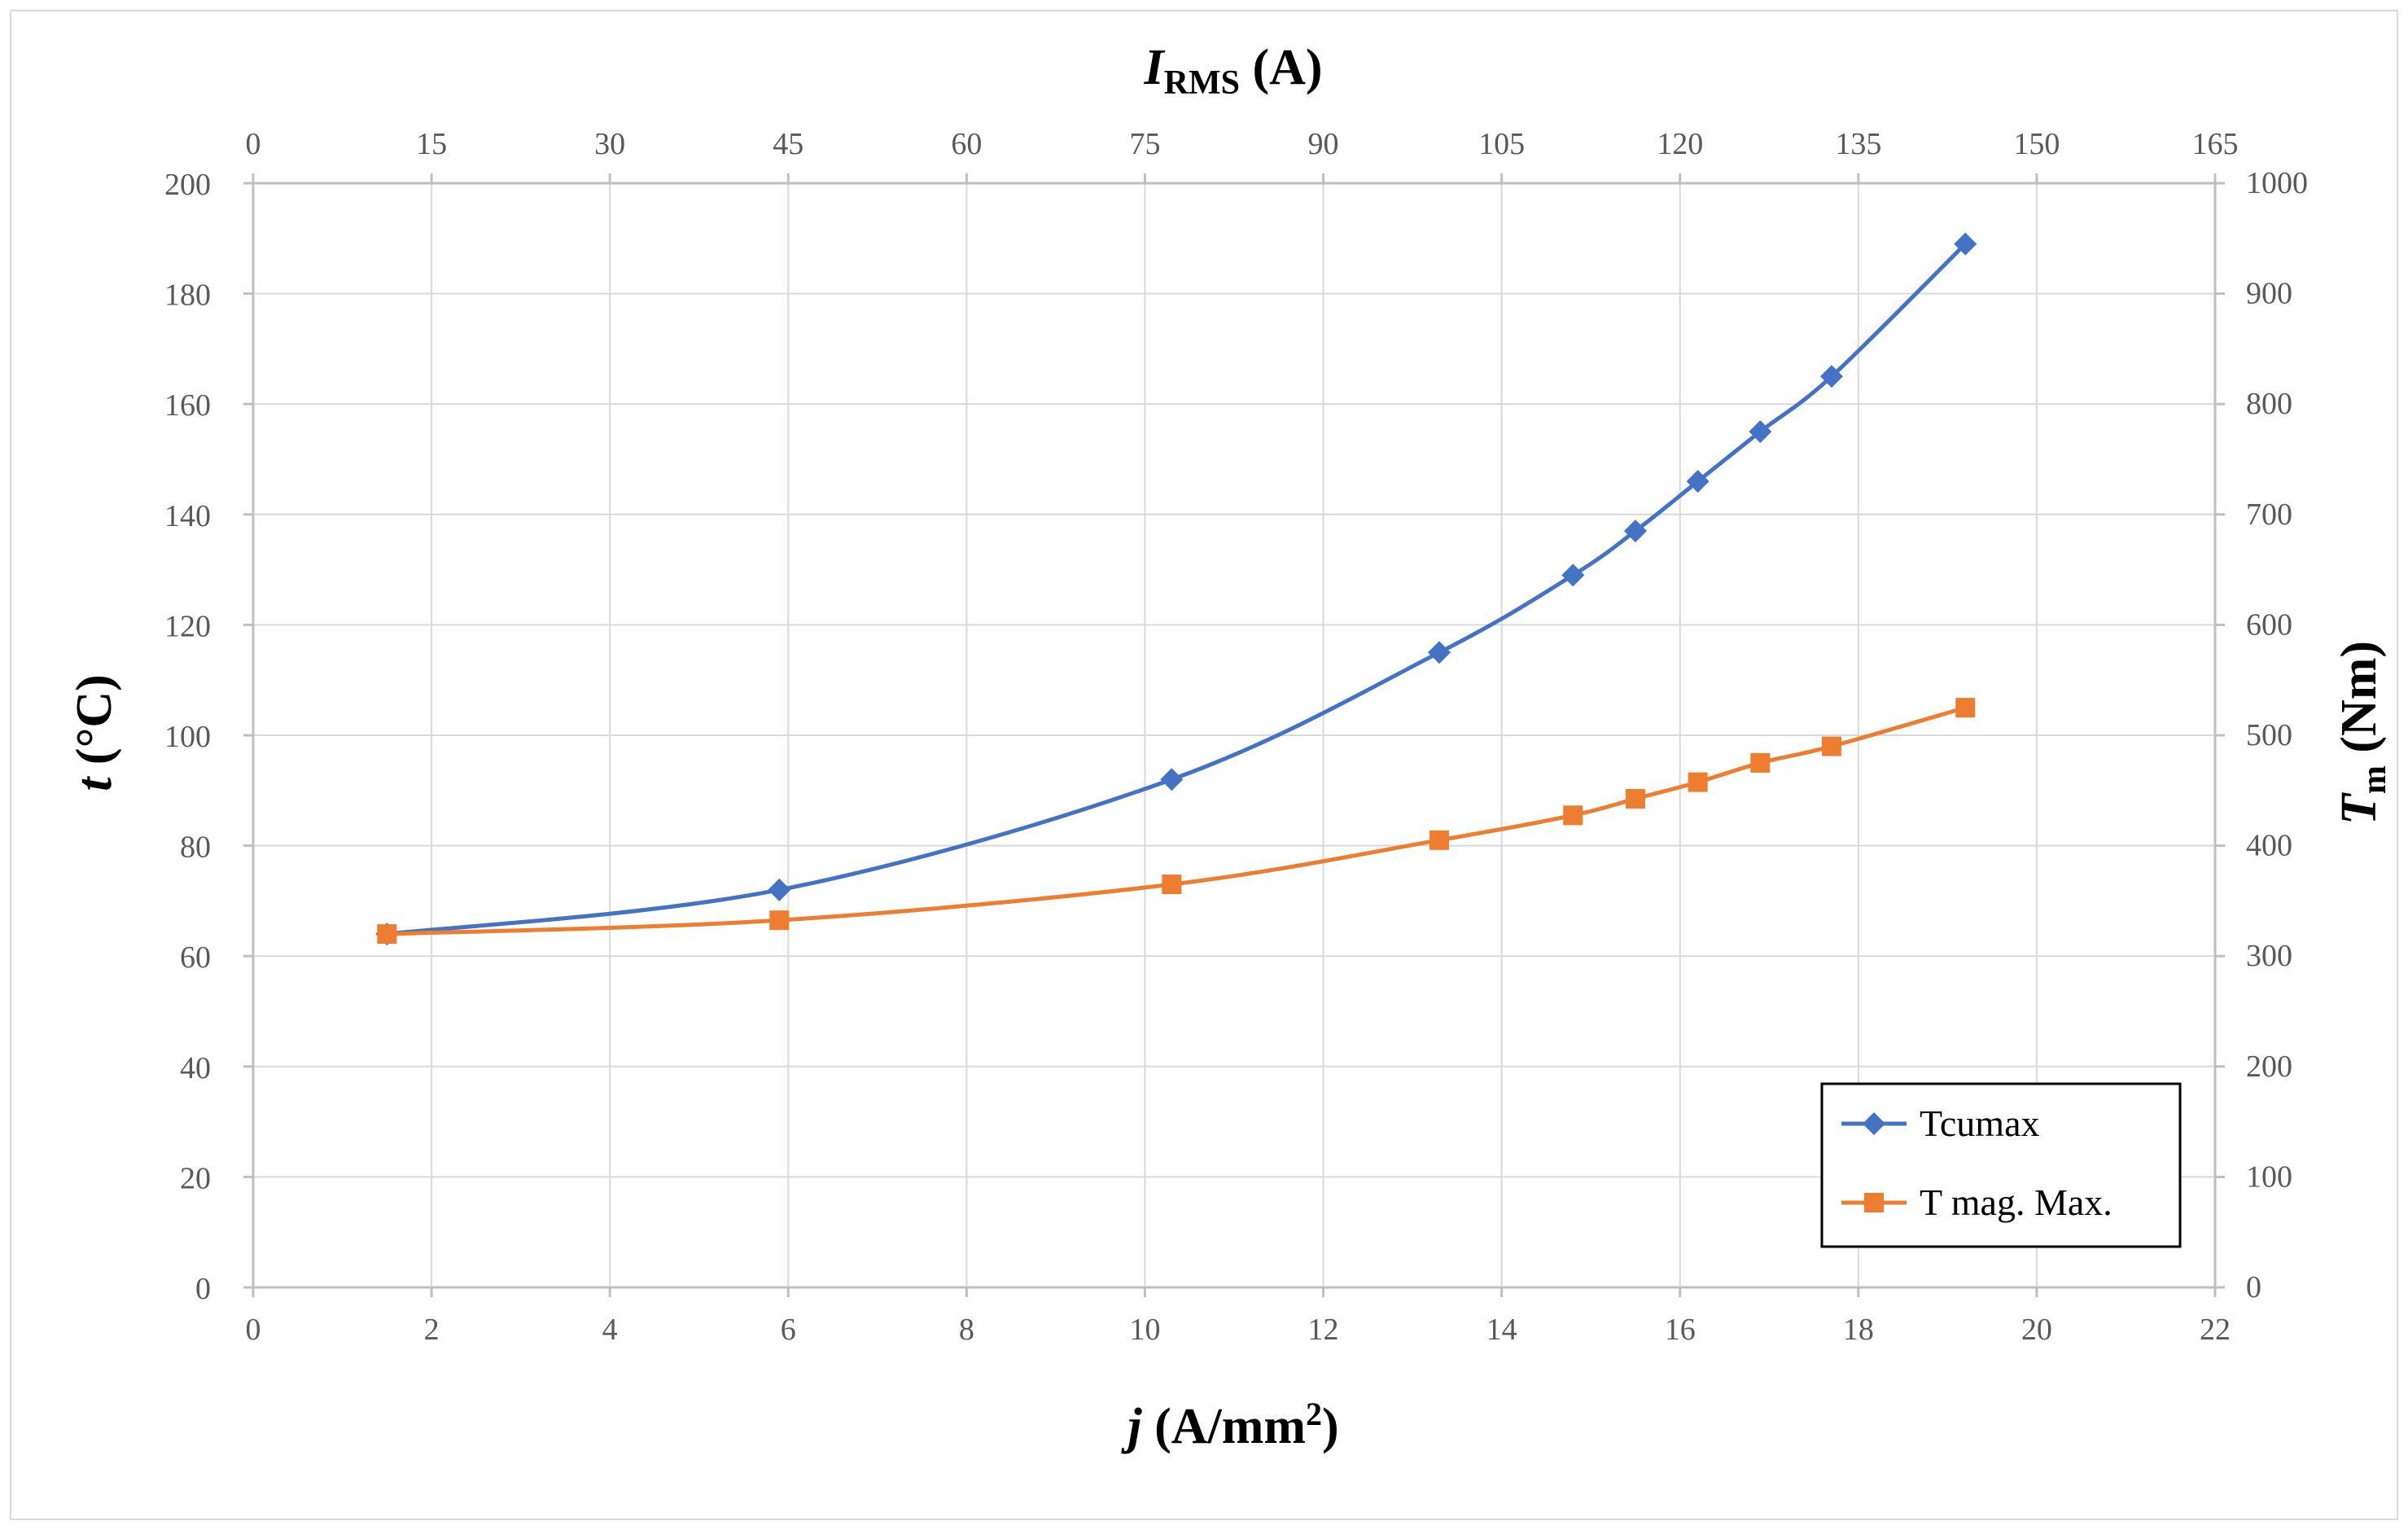 Image resolution: width=2408 pixels, height=1530 pixels. Describe the element at coordinates (2359, 703) in the screenshot. I see `right-axis-title-unit: (Nm)` at that location.